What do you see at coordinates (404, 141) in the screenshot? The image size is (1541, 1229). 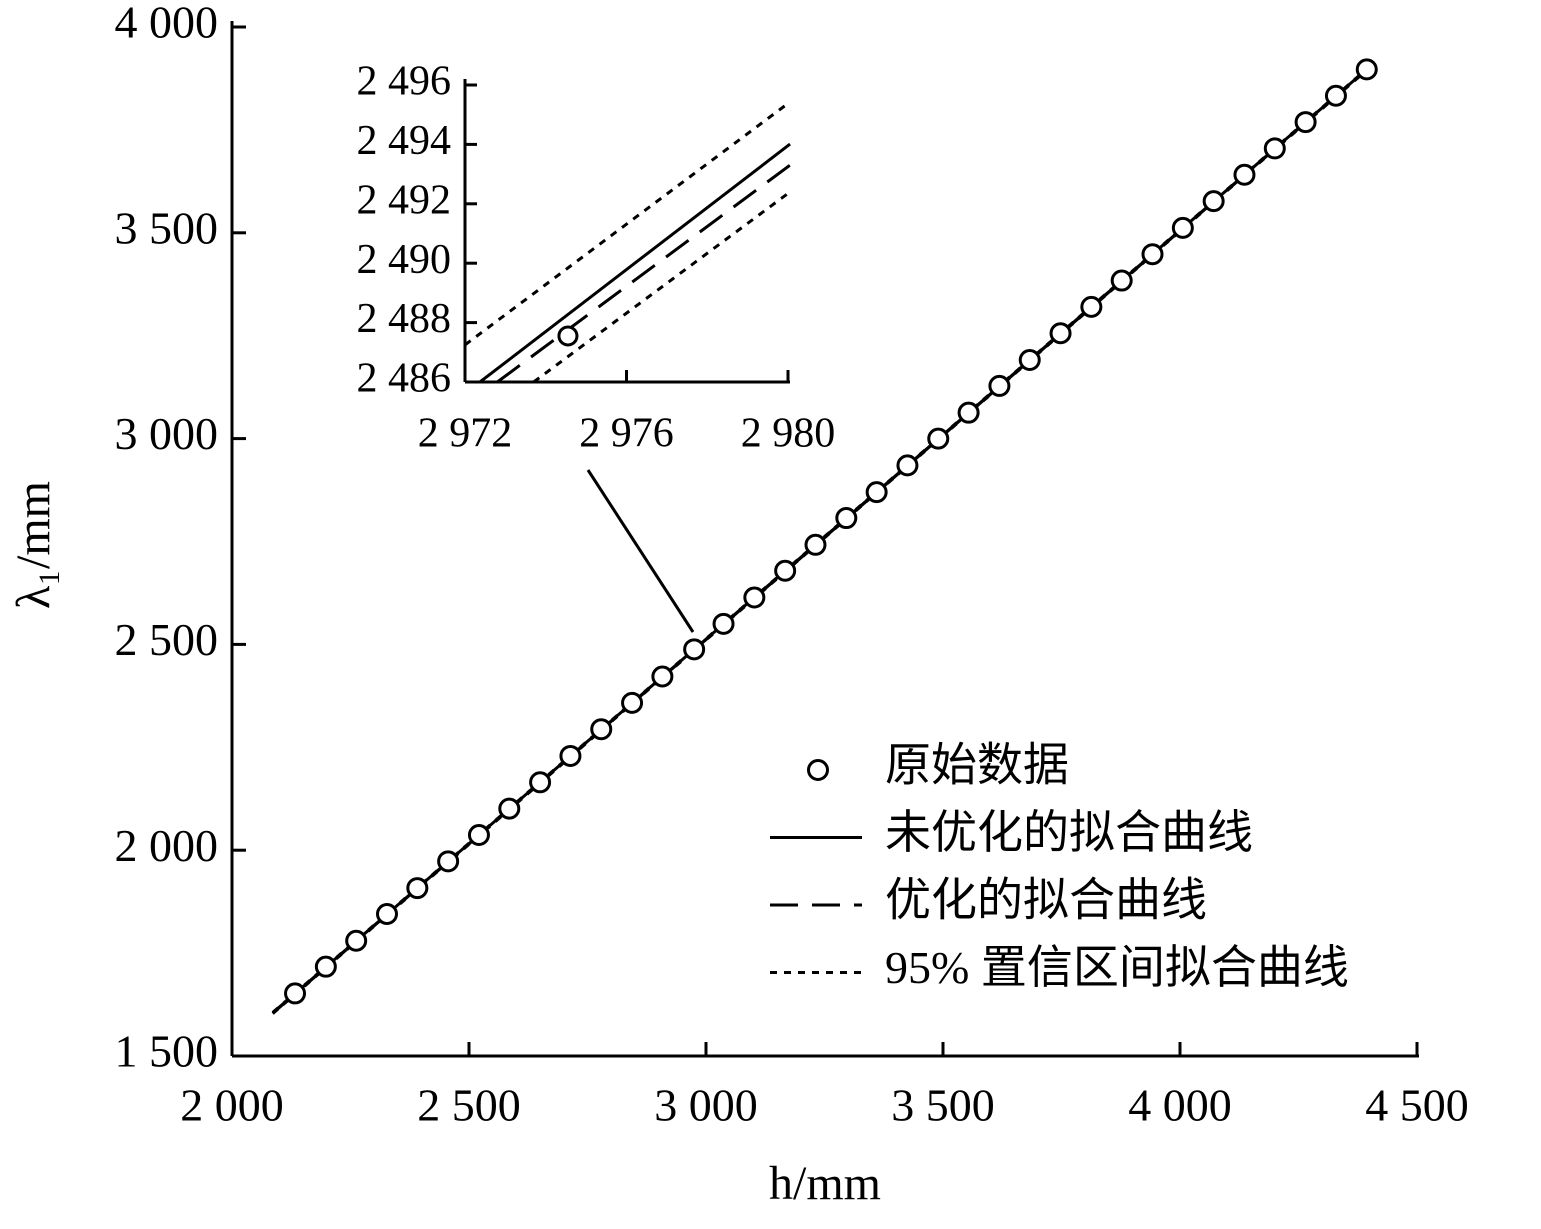 I see `y-tick-label: 2 494` at bounding box center [404, 141].